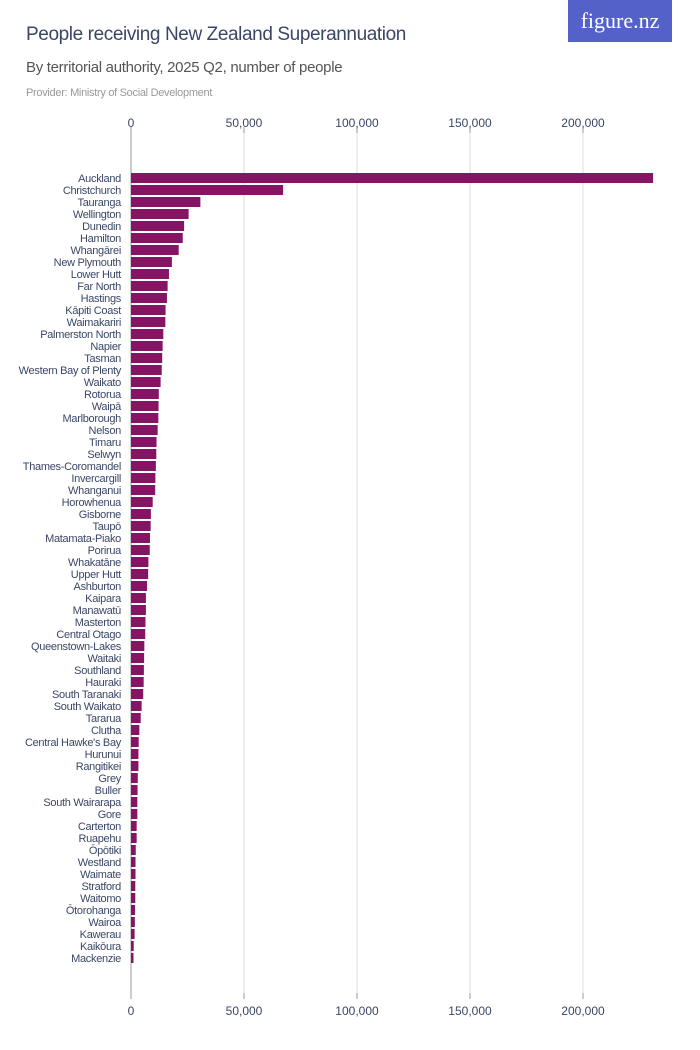  I want to click on x-tick-label-bottom: 150,000, so click(470, 1011).